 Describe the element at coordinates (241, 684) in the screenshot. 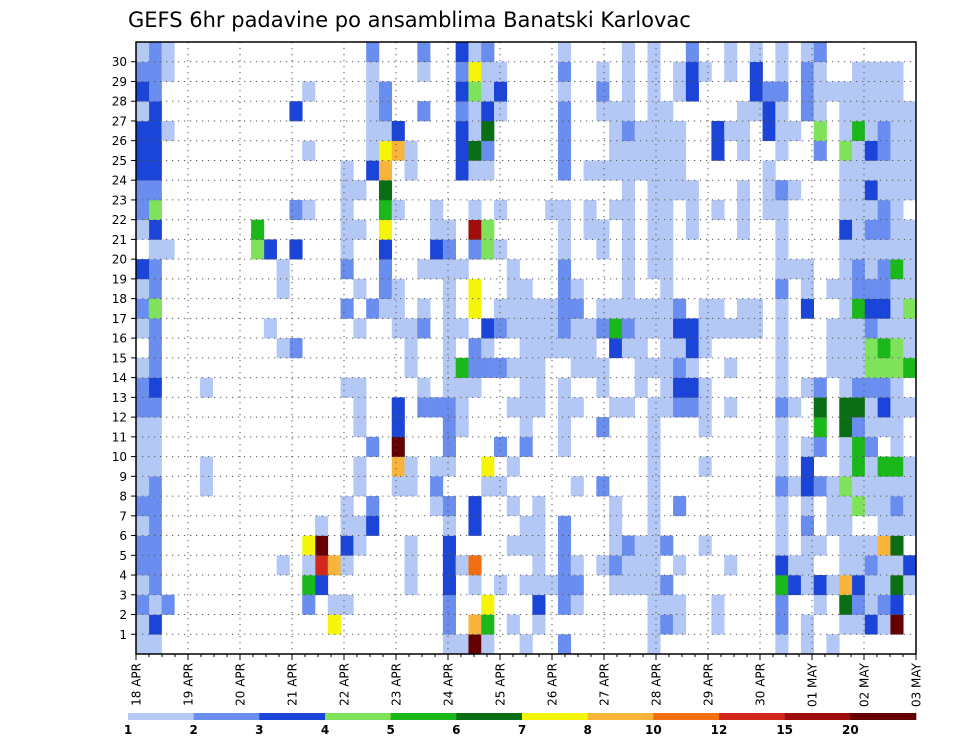

I see `x-tick-label: 20 APR` at that location.